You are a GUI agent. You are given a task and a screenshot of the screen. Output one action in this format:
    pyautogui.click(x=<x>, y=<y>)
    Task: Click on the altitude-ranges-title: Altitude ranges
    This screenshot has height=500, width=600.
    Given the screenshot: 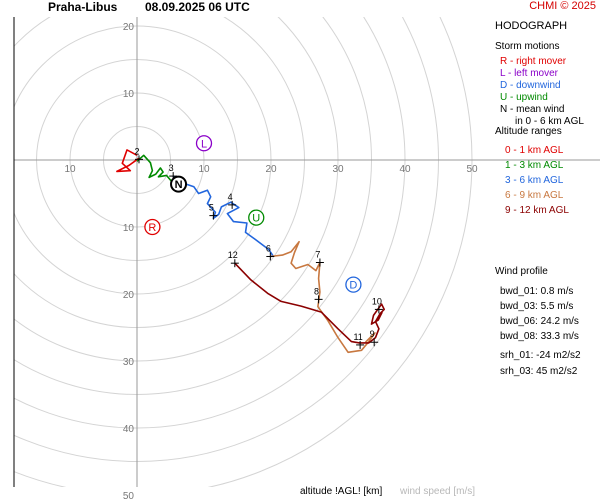 What is the action you would take?
    pyautogui.click(x=528, y=131)
    